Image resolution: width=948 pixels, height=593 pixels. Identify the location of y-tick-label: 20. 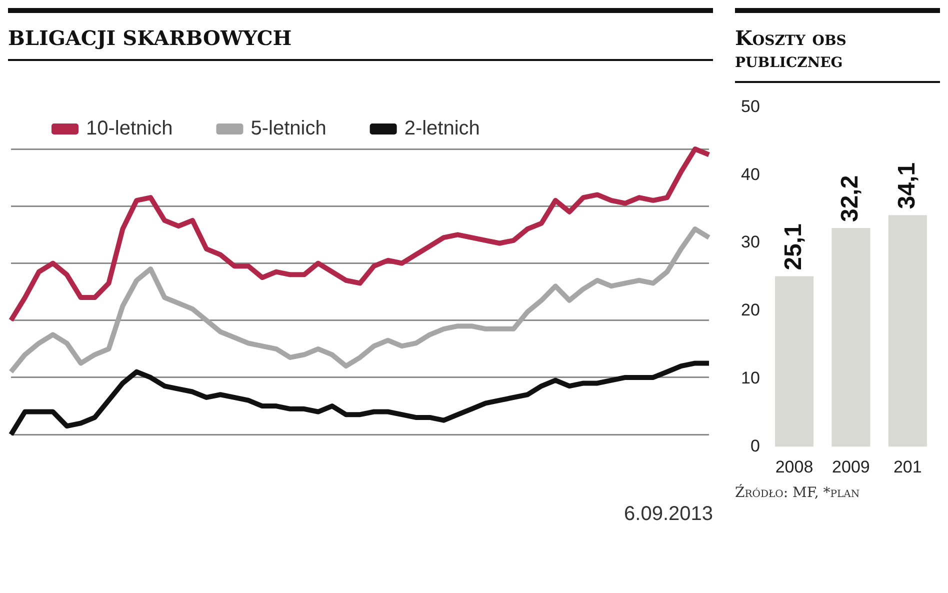
(750, 310).